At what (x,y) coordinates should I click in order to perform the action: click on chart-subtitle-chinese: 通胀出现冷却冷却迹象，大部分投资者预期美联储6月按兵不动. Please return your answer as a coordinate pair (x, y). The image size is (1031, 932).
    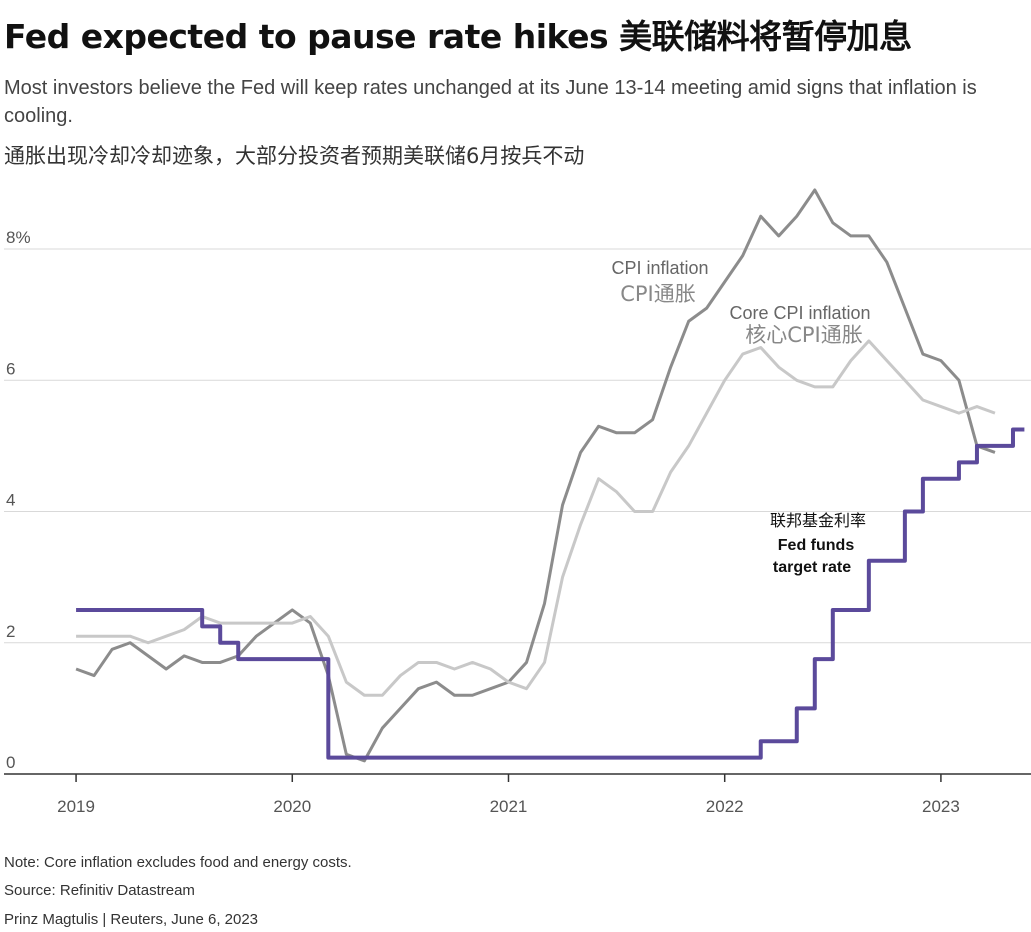
    Looking at the image, I should click on (294, 156).